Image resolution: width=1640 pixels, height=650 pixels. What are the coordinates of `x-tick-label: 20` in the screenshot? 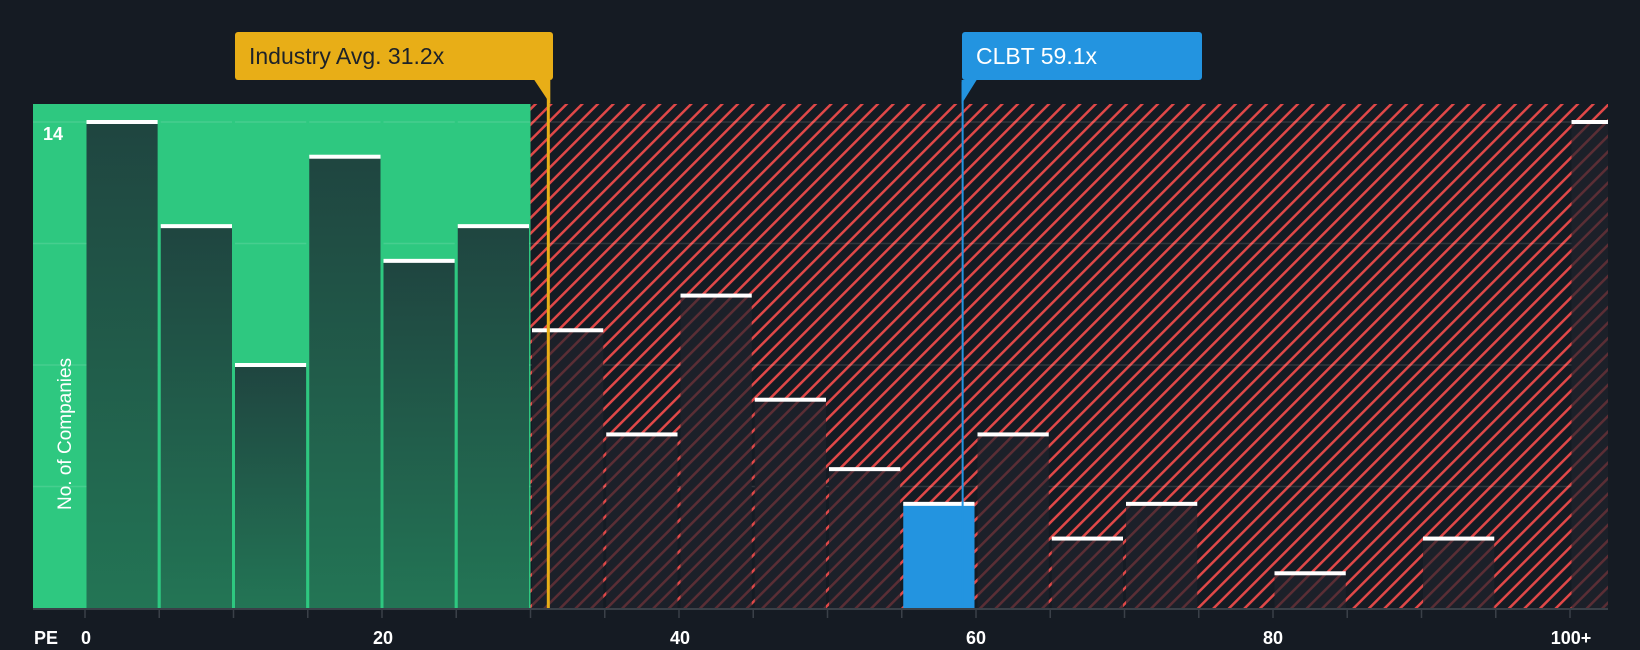 It's located at (383, 638).